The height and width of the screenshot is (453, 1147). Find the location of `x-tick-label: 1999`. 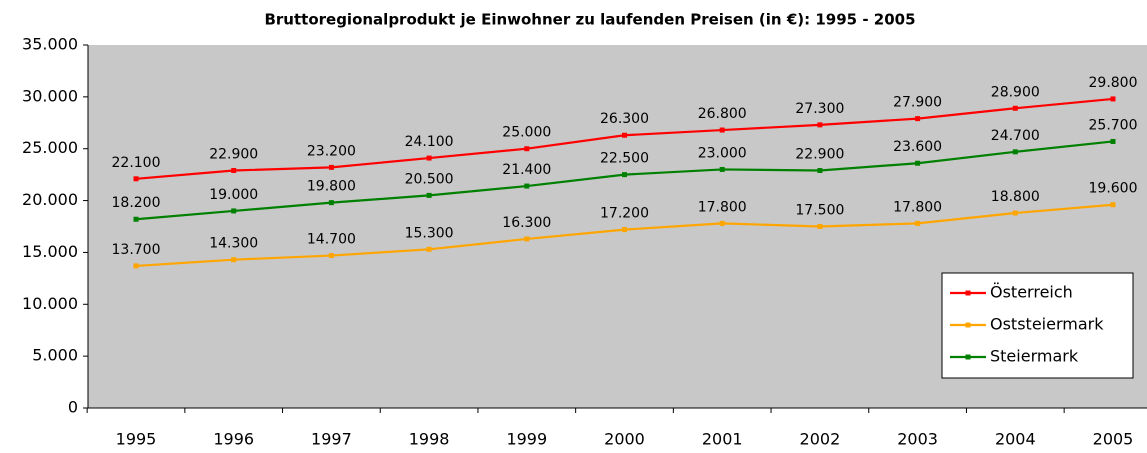

x-tick-label: 1999 is located at coordinates (526, 439).